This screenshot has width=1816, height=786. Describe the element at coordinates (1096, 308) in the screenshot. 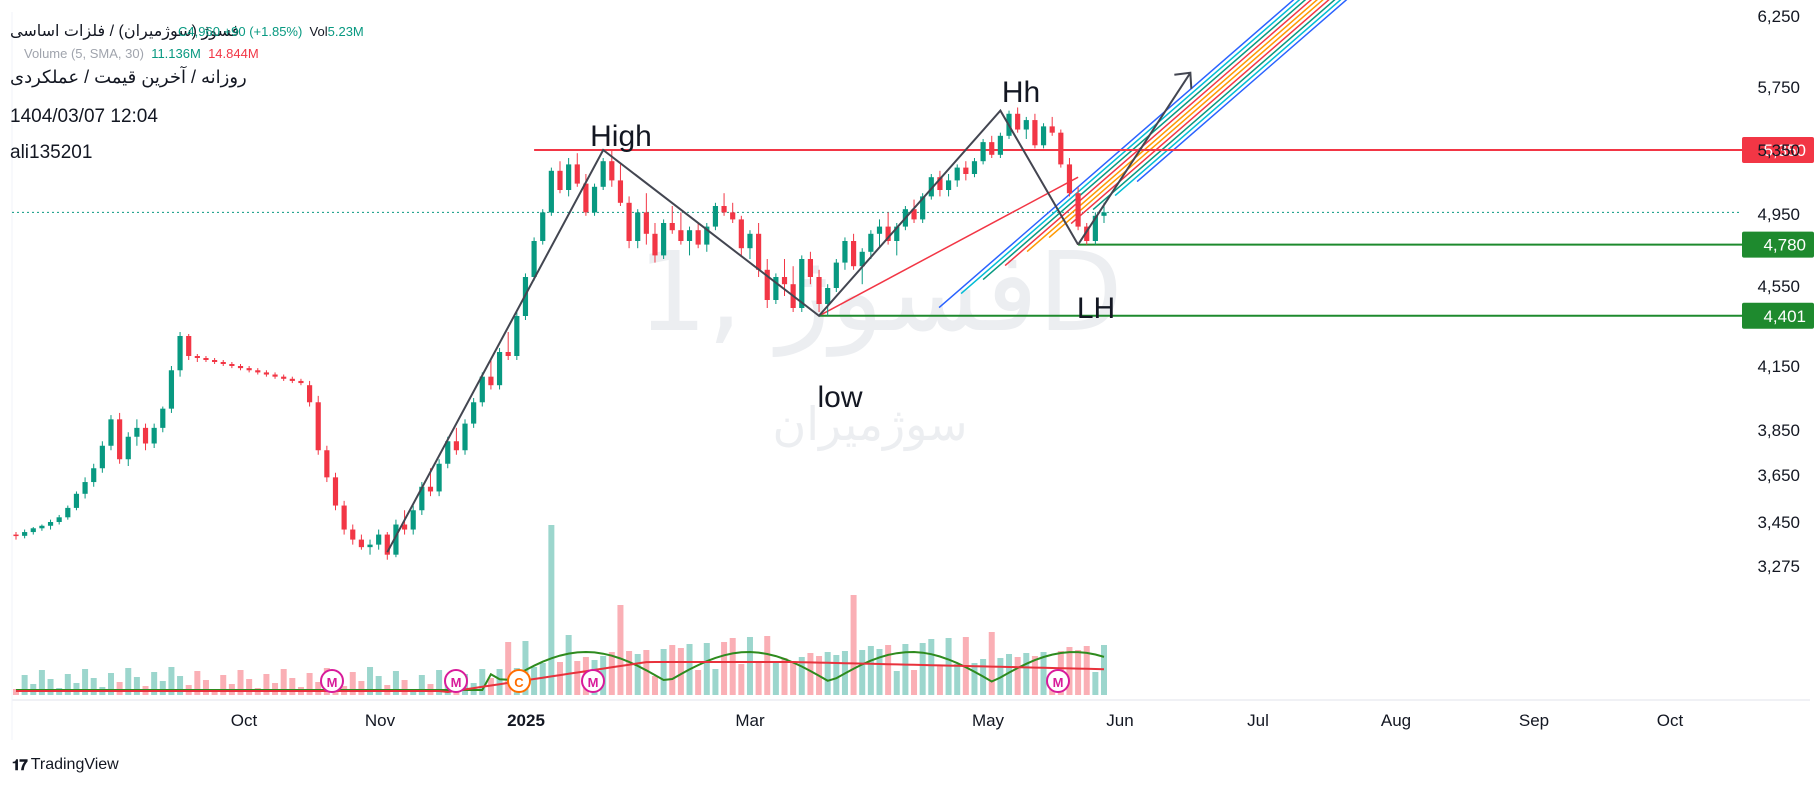

I see `annotation-lh: LH` at that location.